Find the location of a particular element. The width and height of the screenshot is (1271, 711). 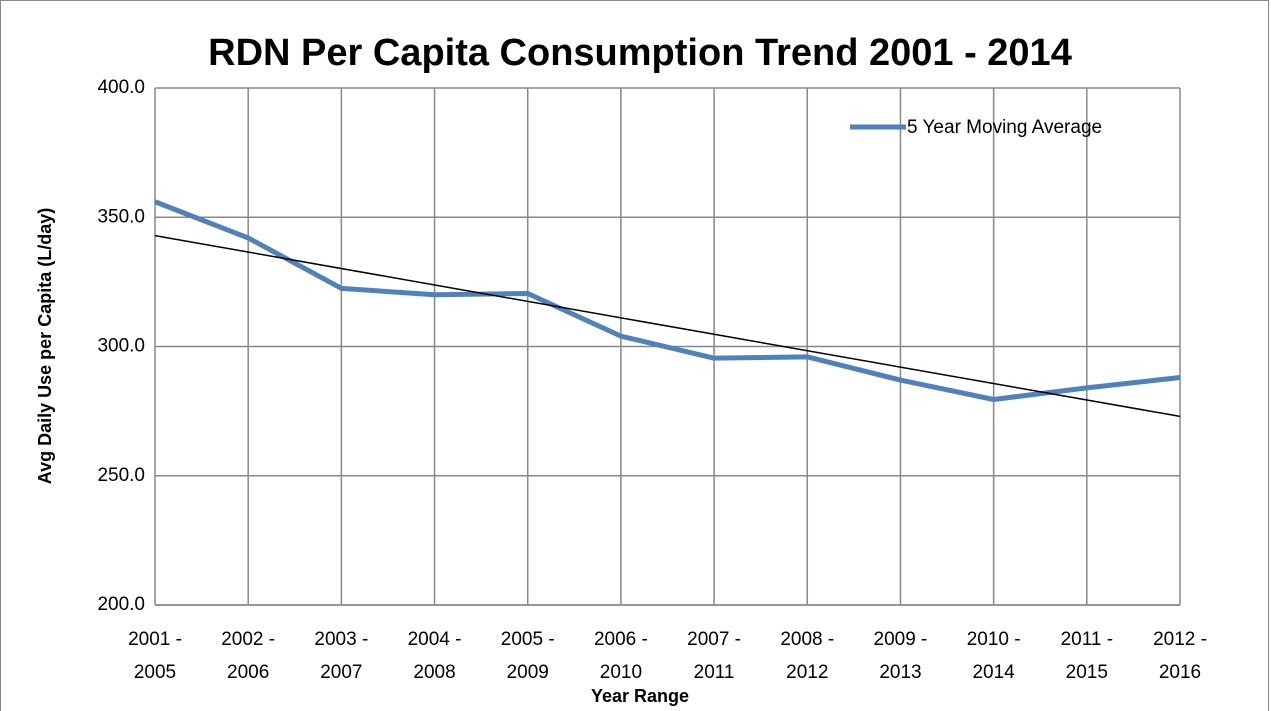

x-tick-label: 2003 - 2007 is located at coordinates (341, 656).